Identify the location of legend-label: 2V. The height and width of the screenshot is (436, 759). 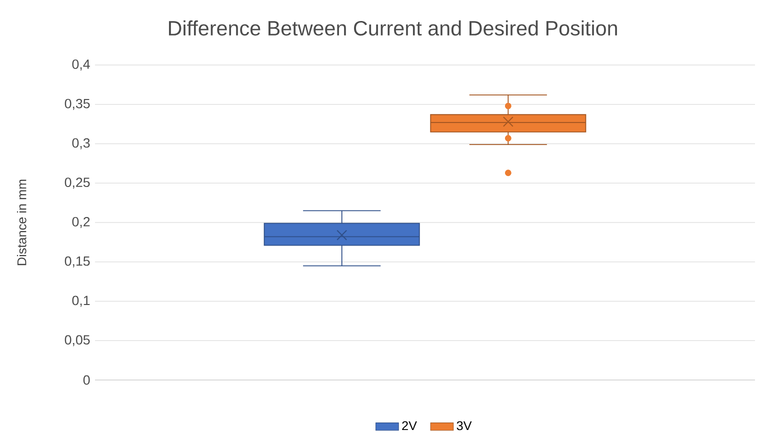
(409, 425).